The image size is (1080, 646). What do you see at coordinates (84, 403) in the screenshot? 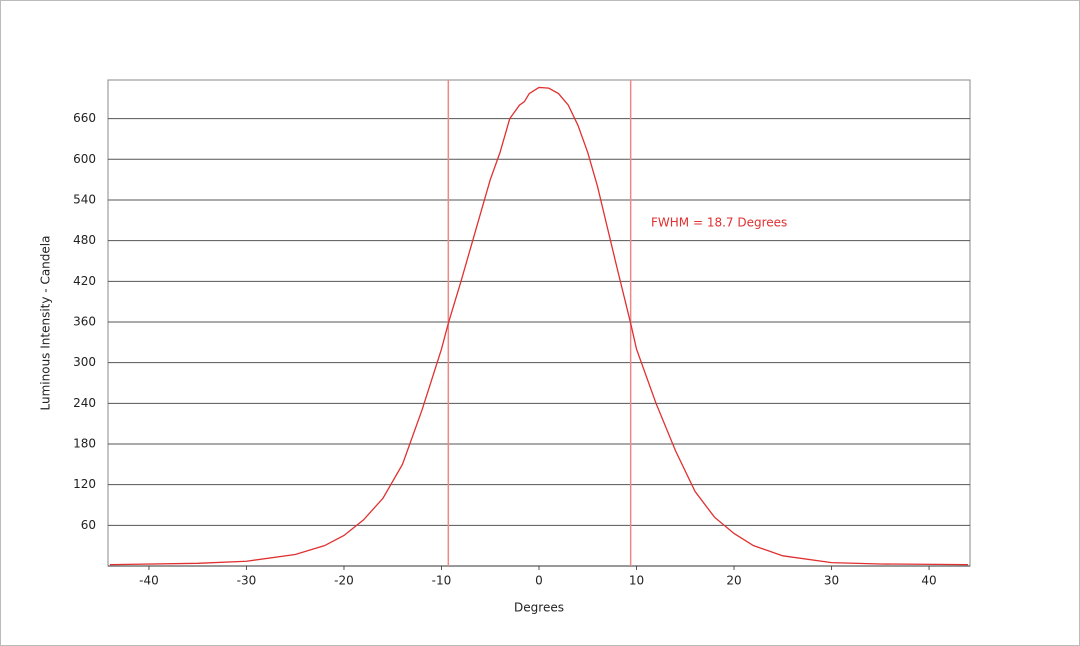
I see `y-tick-label: 240` at bounding box center [84, 403].